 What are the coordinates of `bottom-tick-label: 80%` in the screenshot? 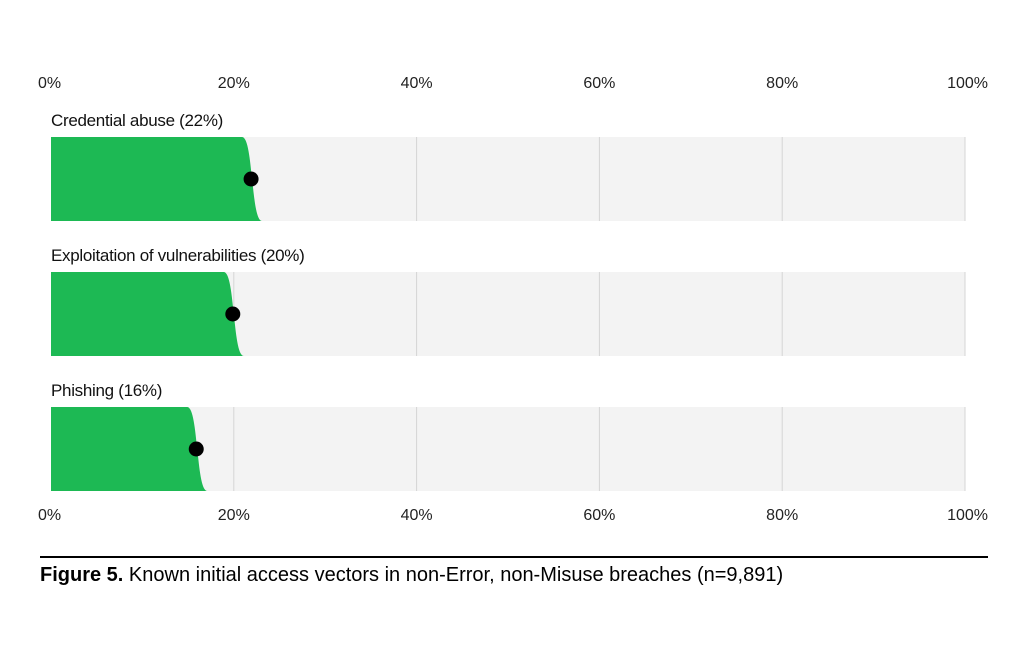 It's located at (782, 515).